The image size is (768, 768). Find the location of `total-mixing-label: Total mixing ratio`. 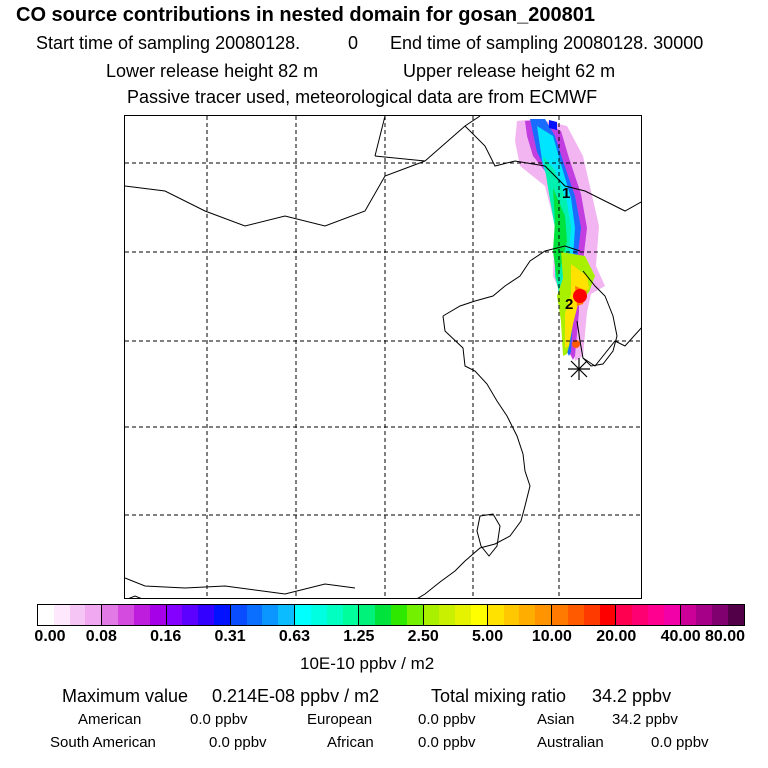

total-mixing-label: Total mixing ratio is located at coordinates (499, 696).